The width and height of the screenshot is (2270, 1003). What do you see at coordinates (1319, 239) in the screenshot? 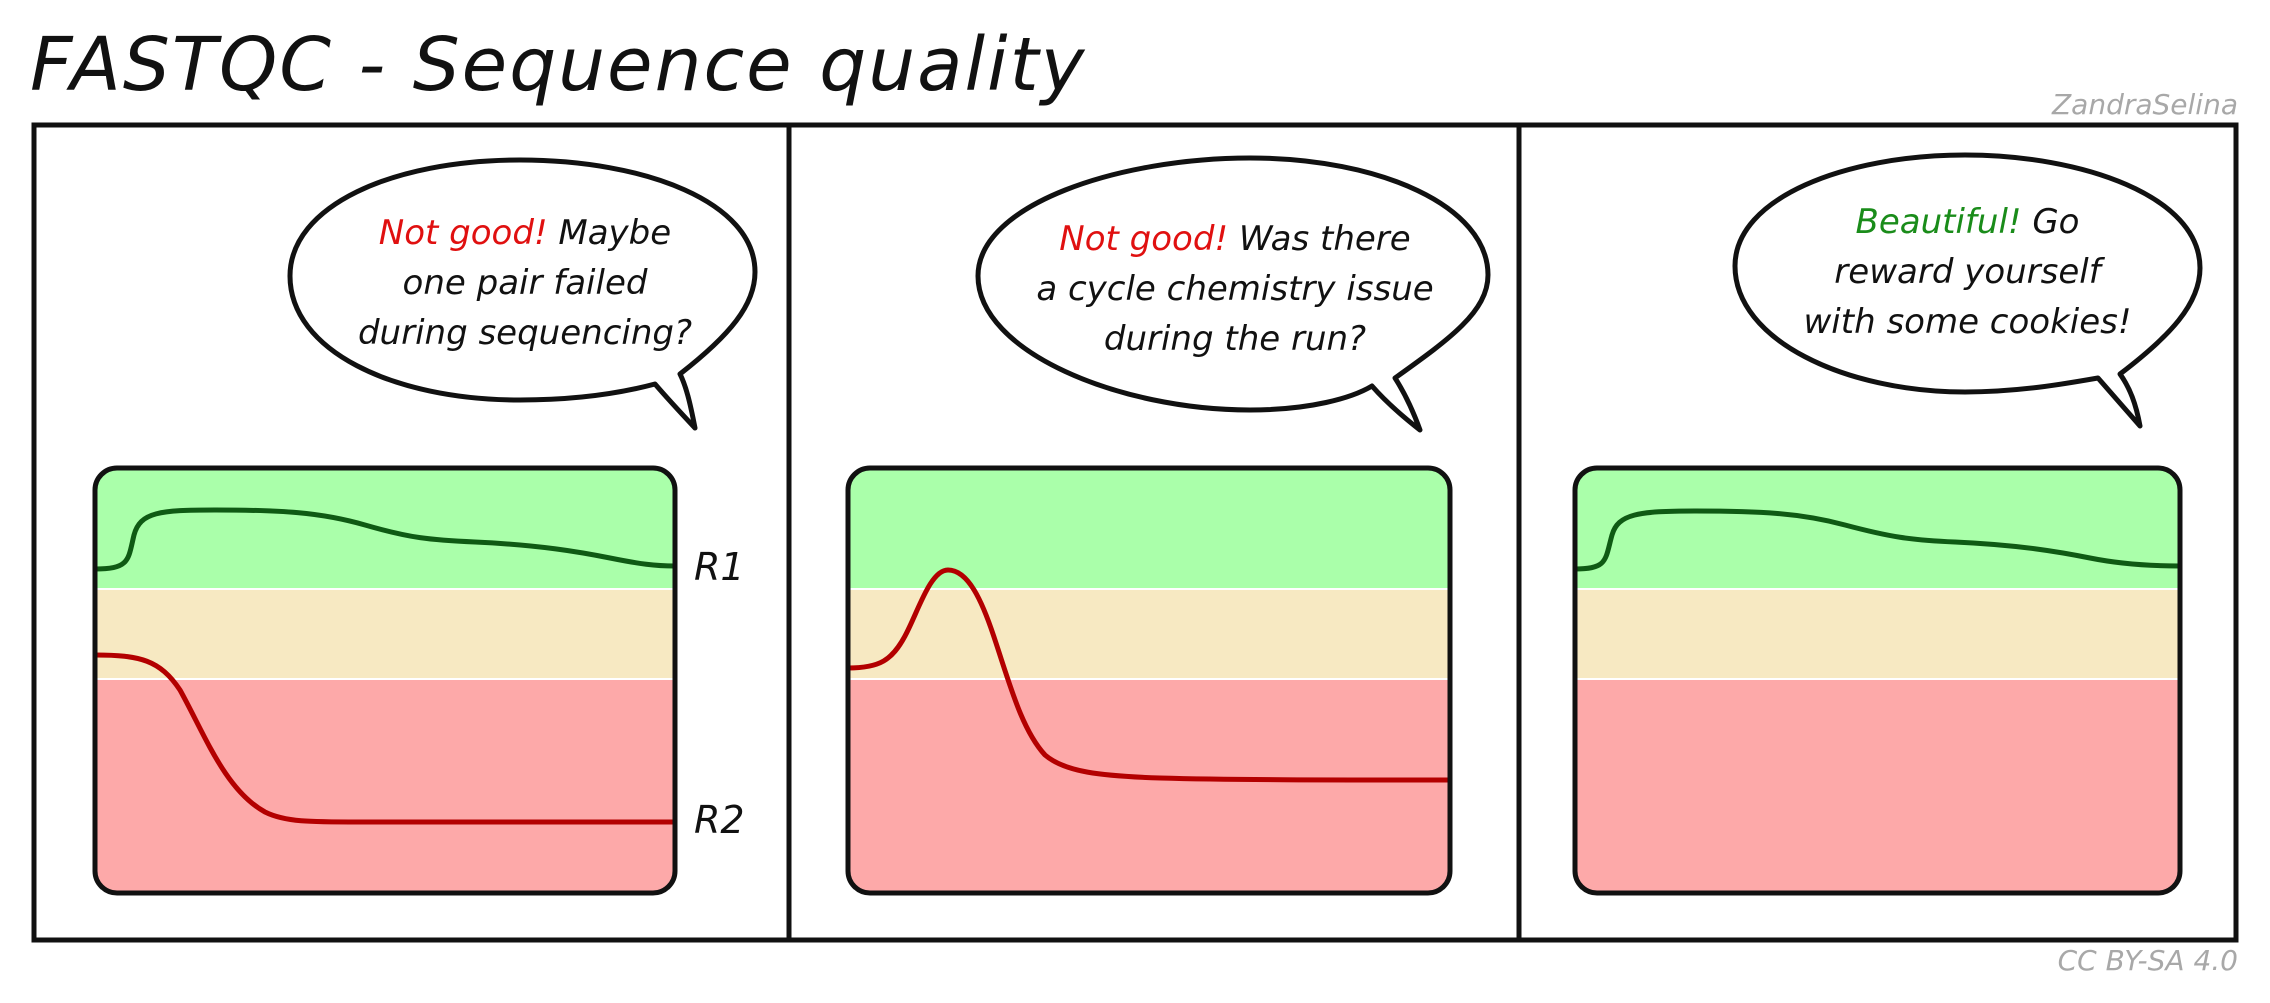
I see `speech-line: Was there` at bounding box center [1319, 239].